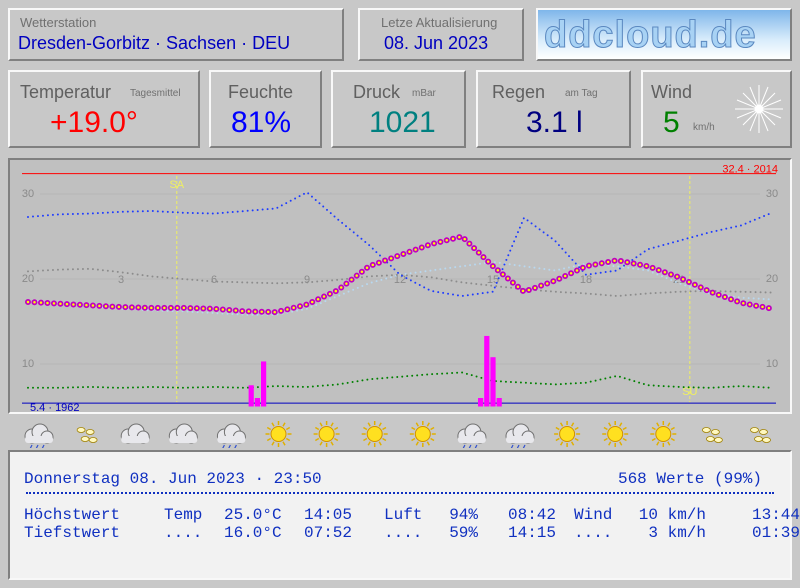 This screenshot has width=800, height=588. What do you see at coordinates (772, 279) in the screenshot?
I see `y-tick-label: 20` at bounding box center [772, 279].